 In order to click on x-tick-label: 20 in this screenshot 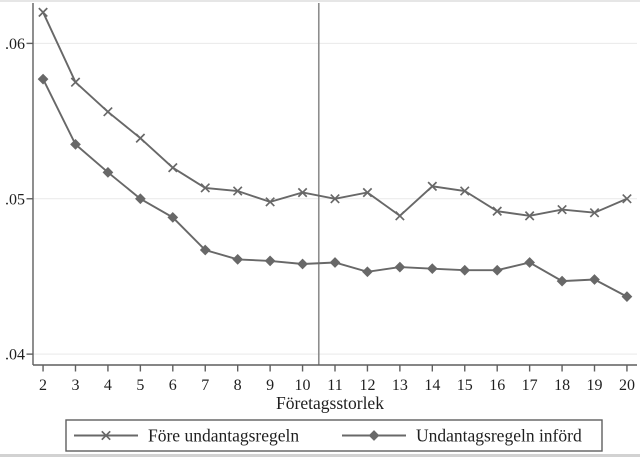, I will do `click(627, 385)`.